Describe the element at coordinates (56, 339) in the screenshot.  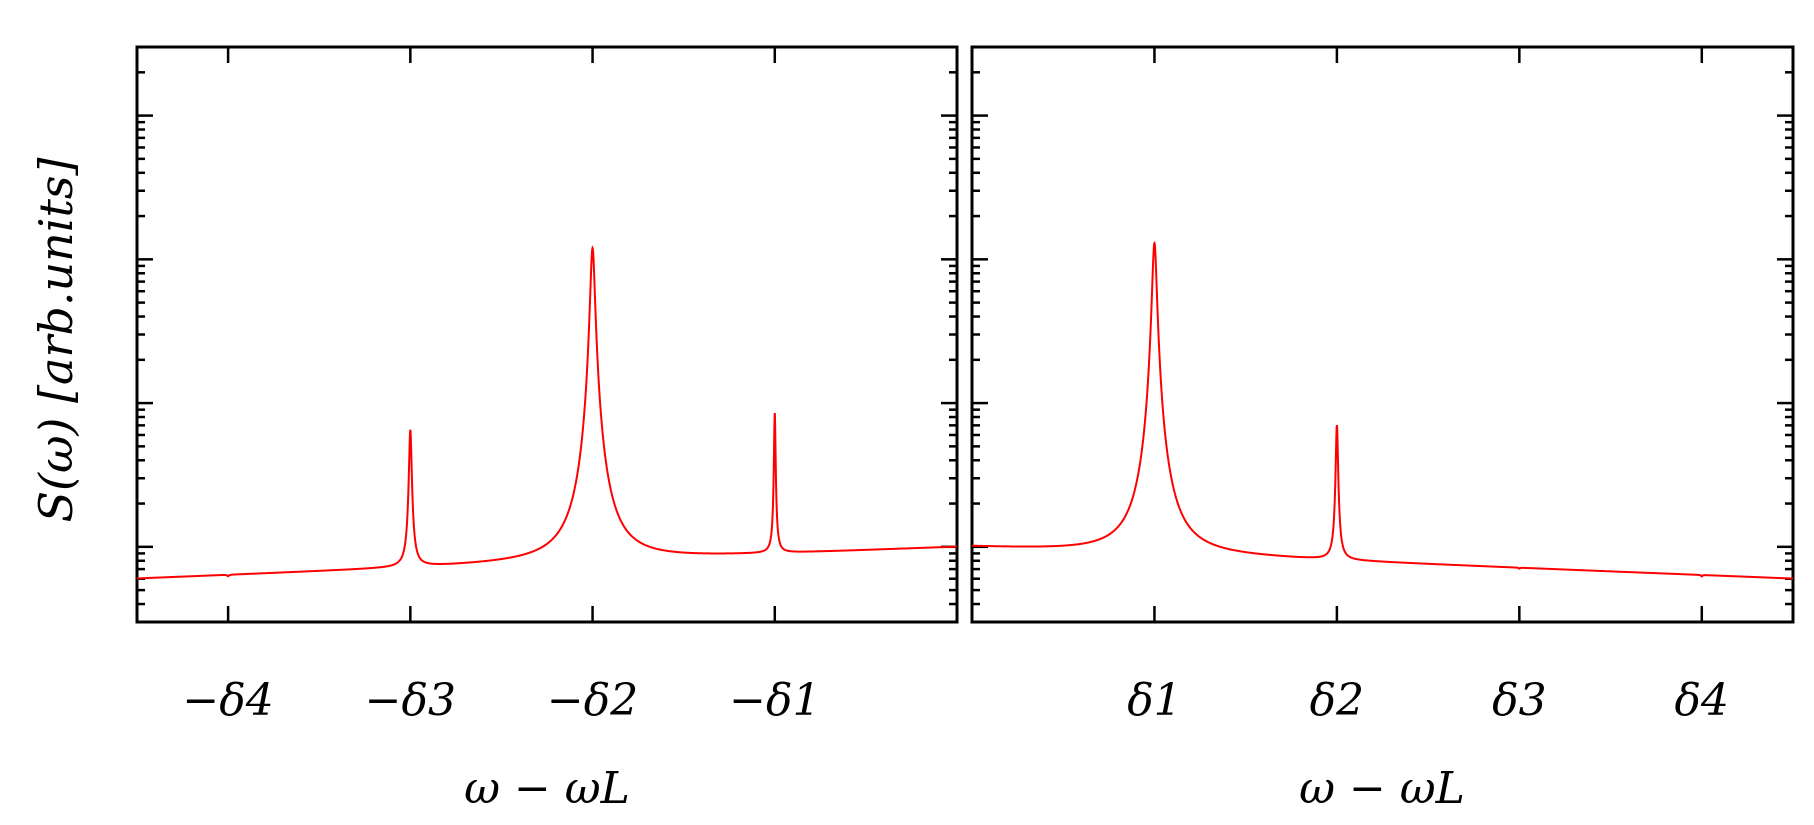
I see `y-axis-title: S(ω) [arb.units]` at that location.